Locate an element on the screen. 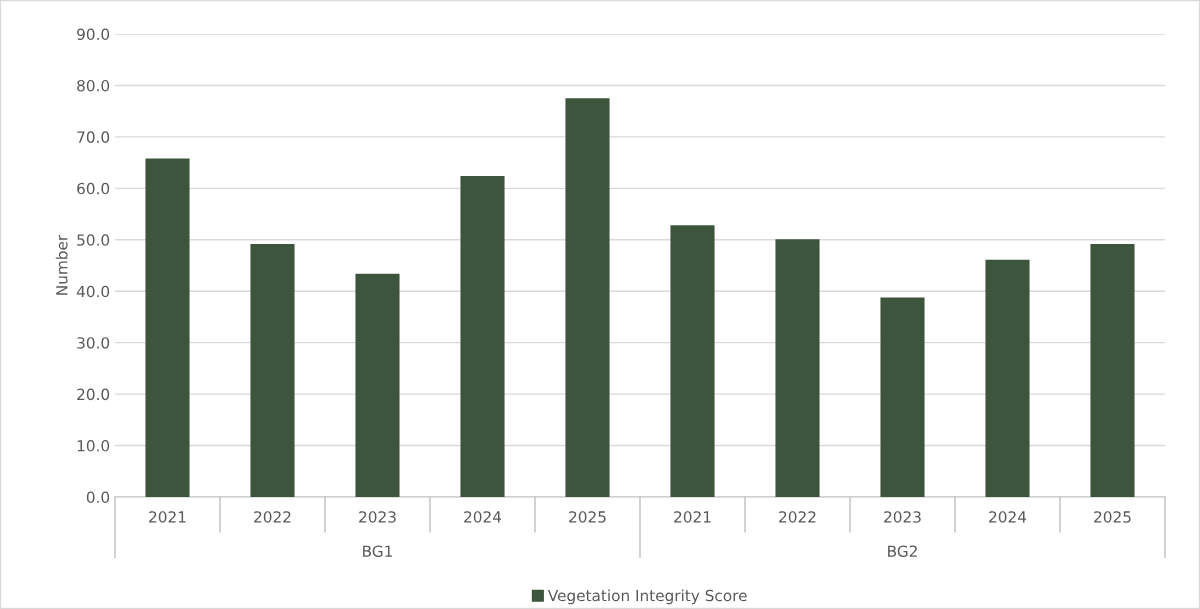  legend-label: Vegetation Integrity Score is located at coordinates (647, 597).